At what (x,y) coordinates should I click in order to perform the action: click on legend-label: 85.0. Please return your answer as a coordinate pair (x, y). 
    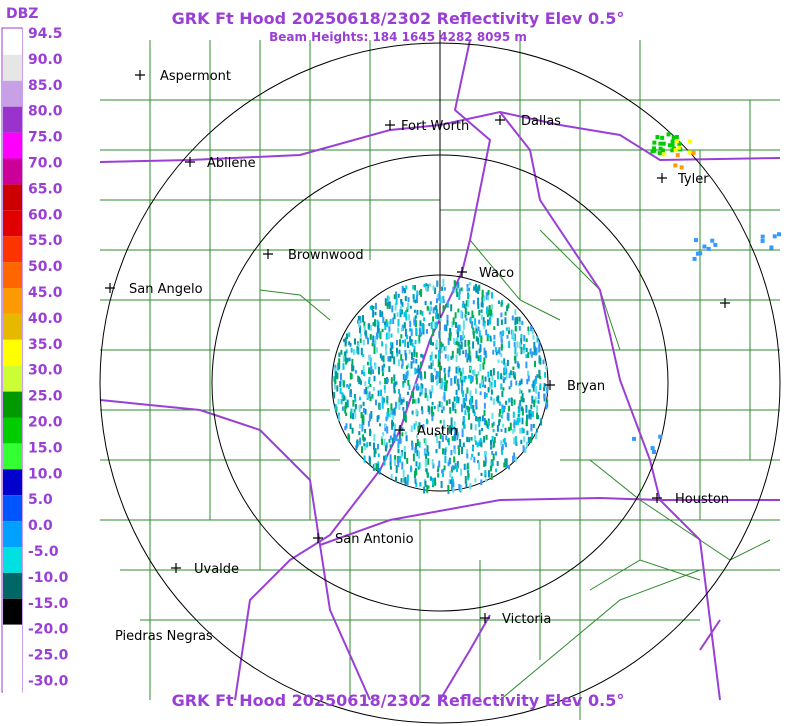
    Looking at the image, I should click on (45, 86).